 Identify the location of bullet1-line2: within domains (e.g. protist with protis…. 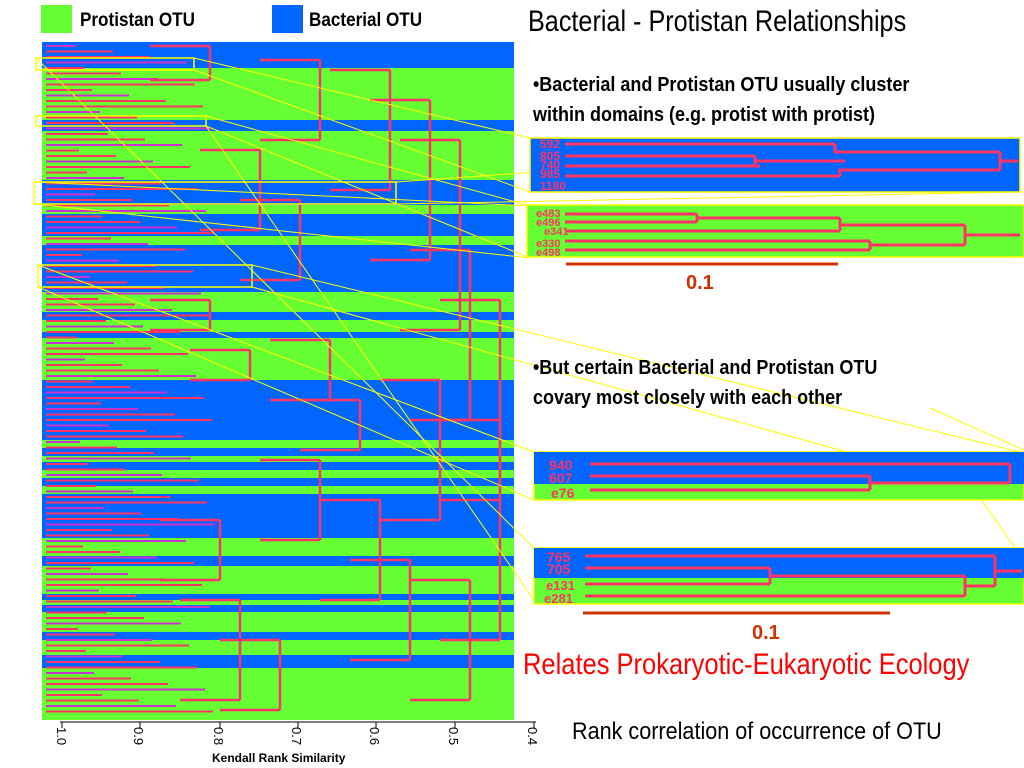
(704, 115).